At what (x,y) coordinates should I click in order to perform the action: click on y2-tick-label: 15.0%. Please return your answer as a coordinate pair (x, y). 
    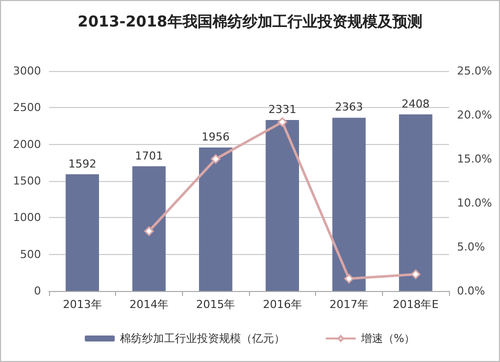
    Looking at the image, I should click on (474, 159).